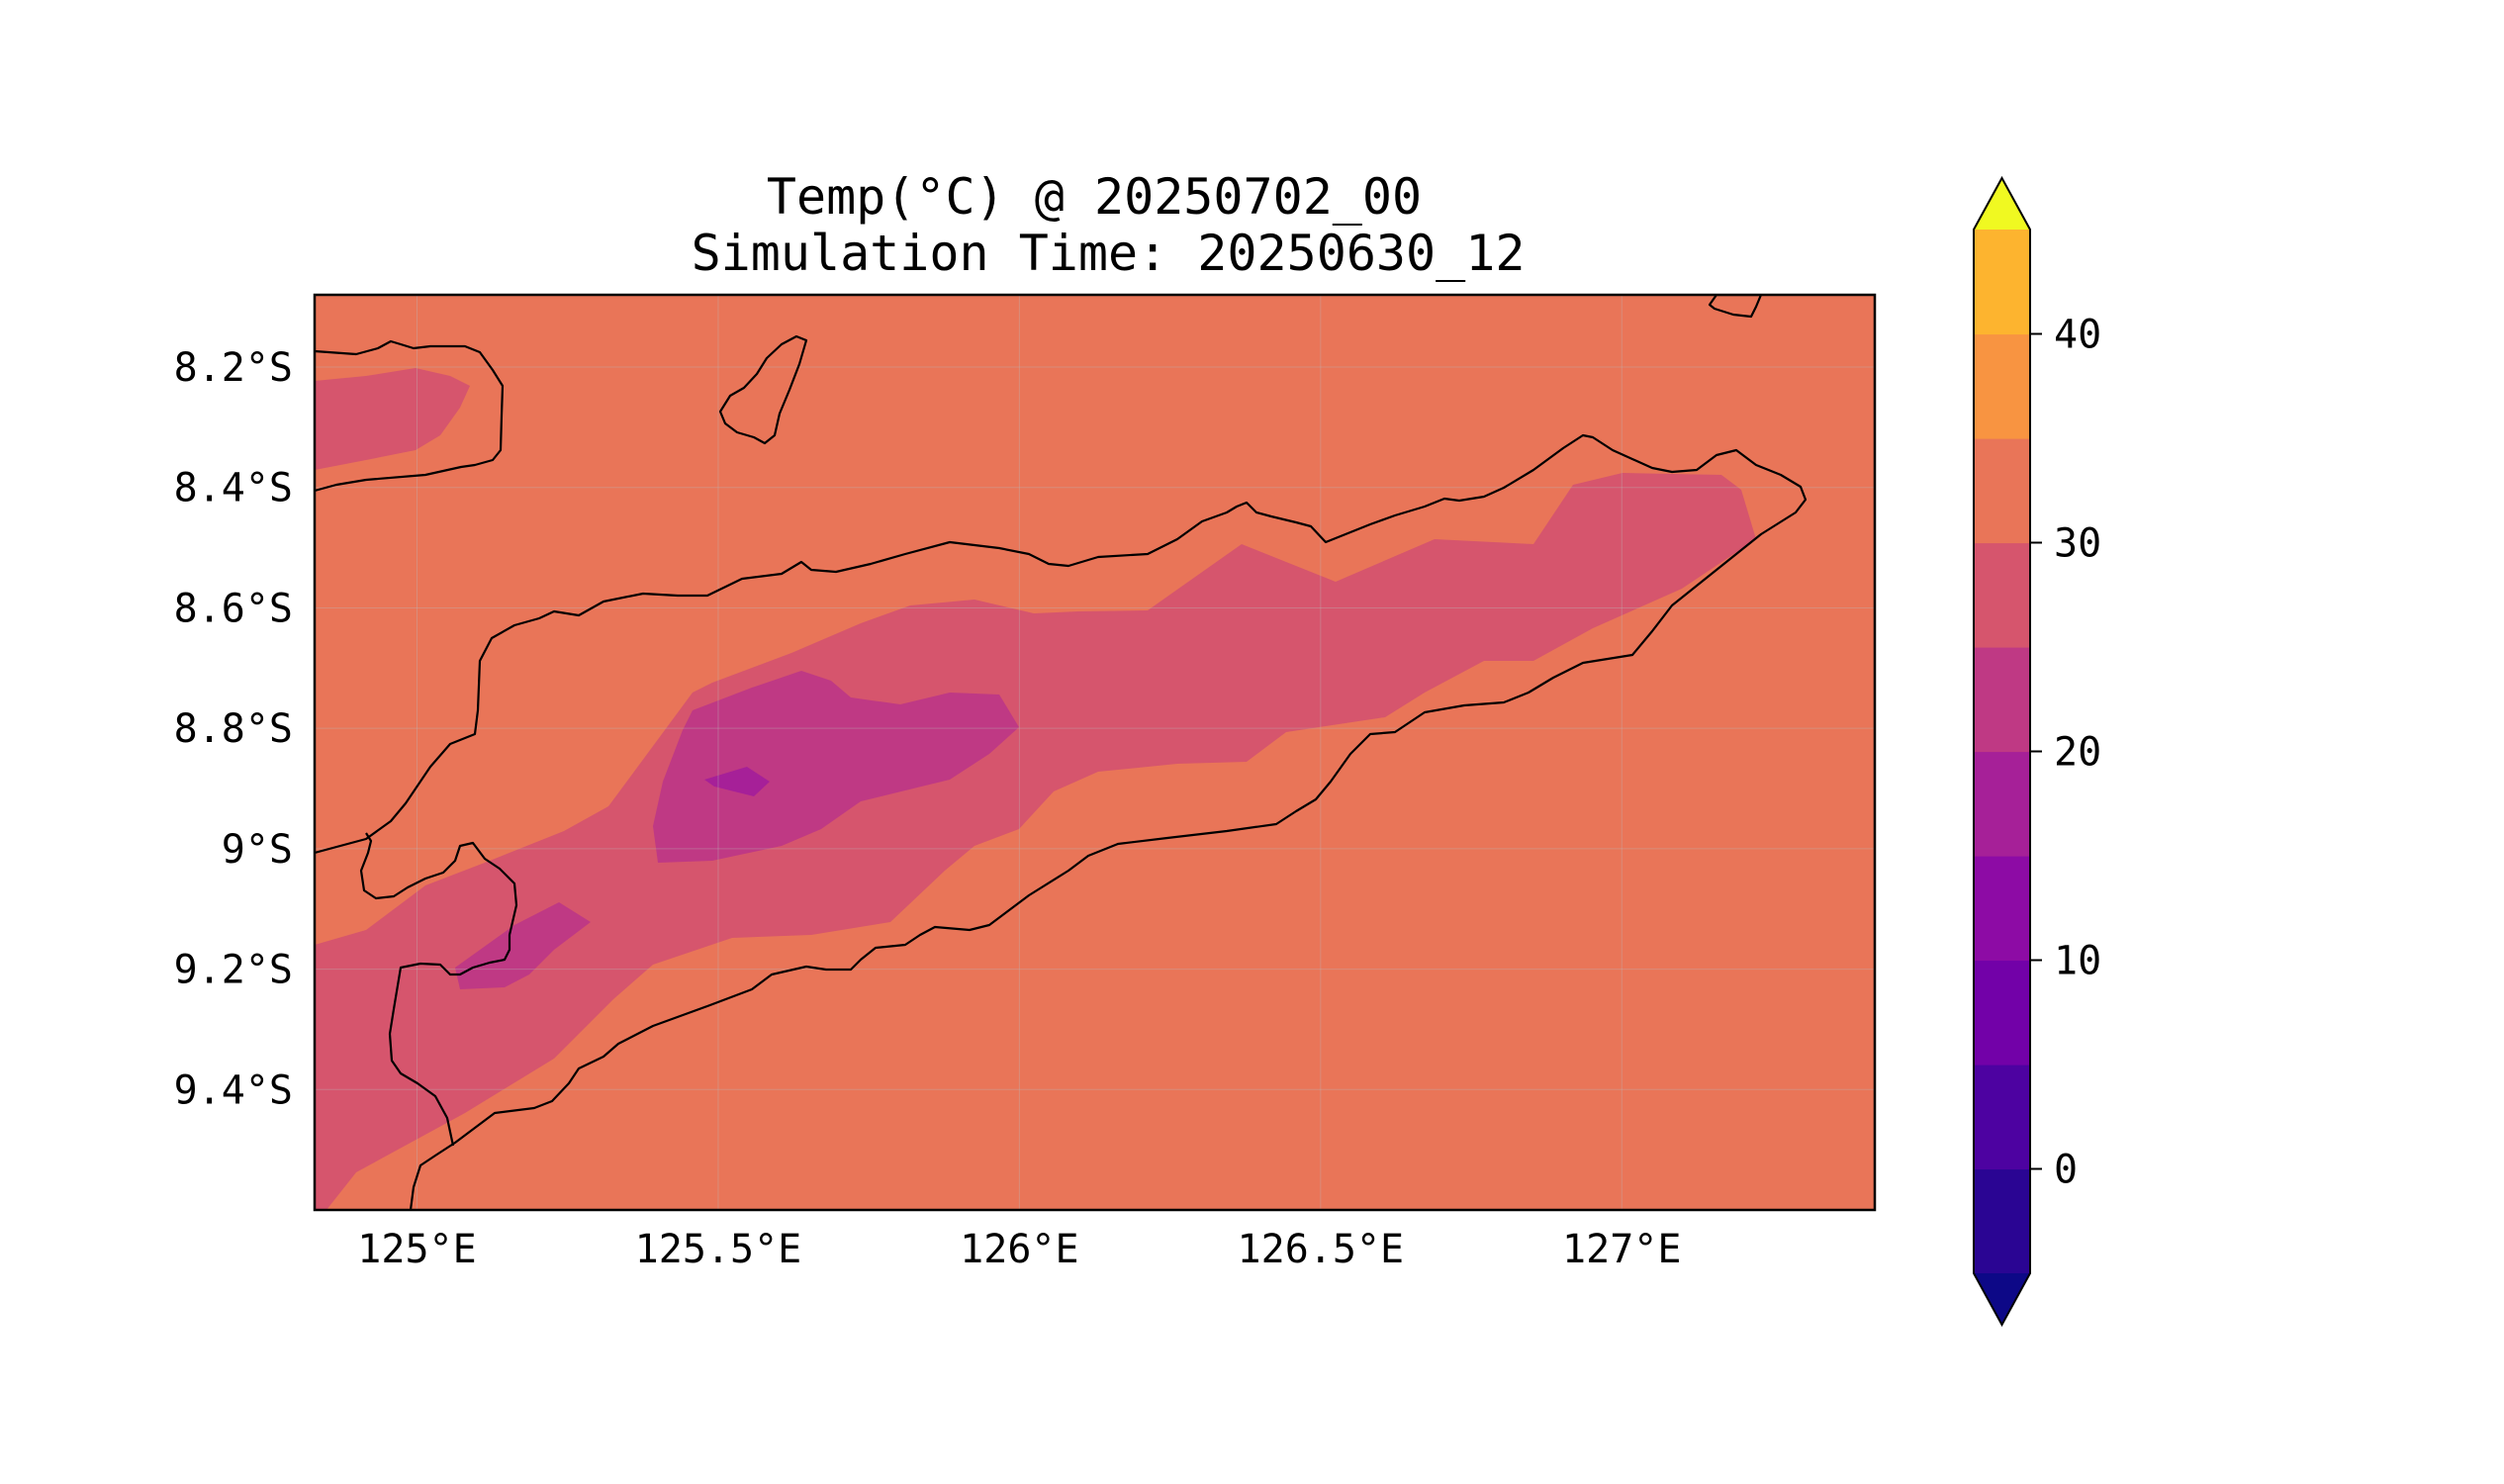 This screenshot has height=1484, width=2504. Describe the element at coordinates (2066, 1170) in the screenshot. I see `colorbar-tick-label: 0` at that location.